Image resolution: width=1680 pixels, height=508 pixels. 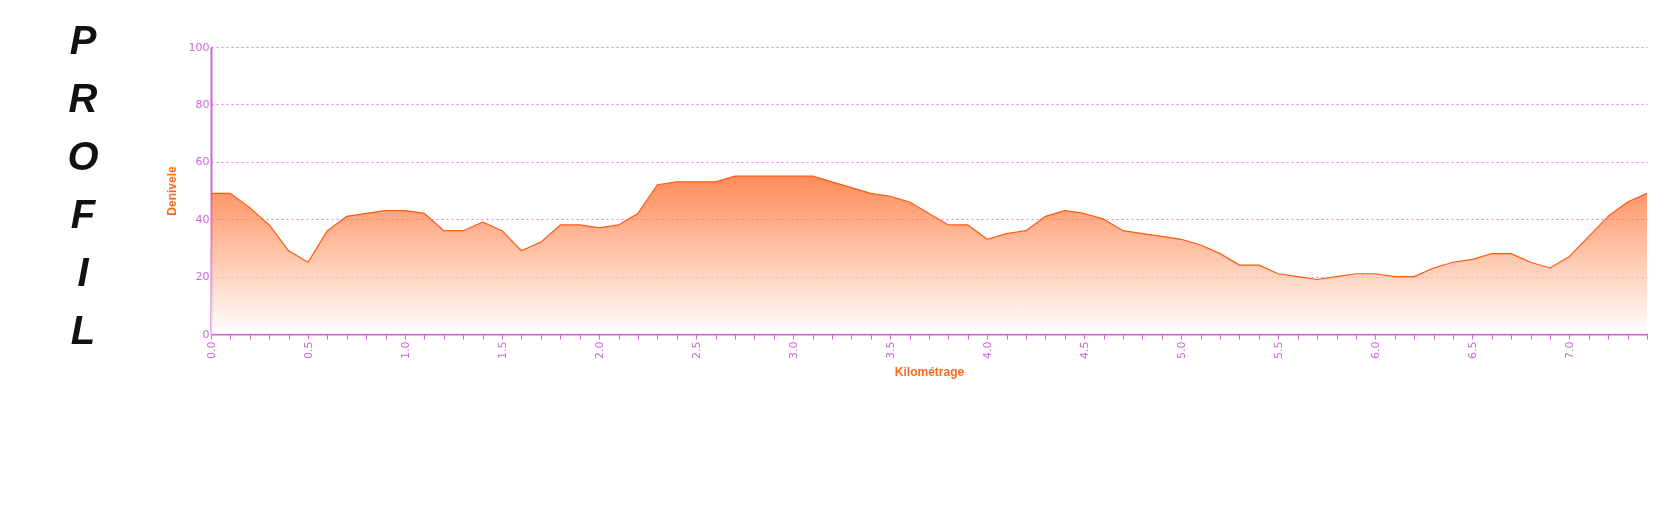 I want to click on x-tick-label: 6.5, so click(x=1472, y=350).